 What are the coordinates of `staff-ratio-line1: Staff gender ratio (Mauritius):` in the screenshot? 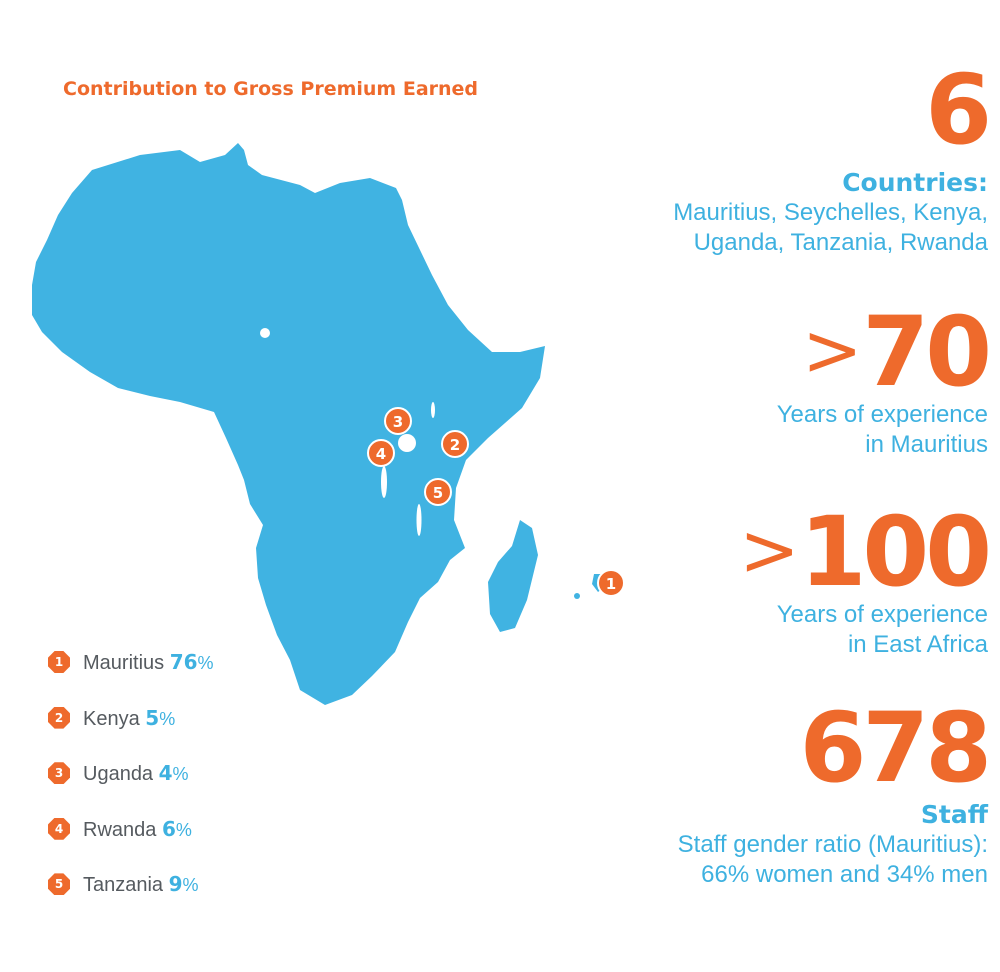 It's located at (832, 844).